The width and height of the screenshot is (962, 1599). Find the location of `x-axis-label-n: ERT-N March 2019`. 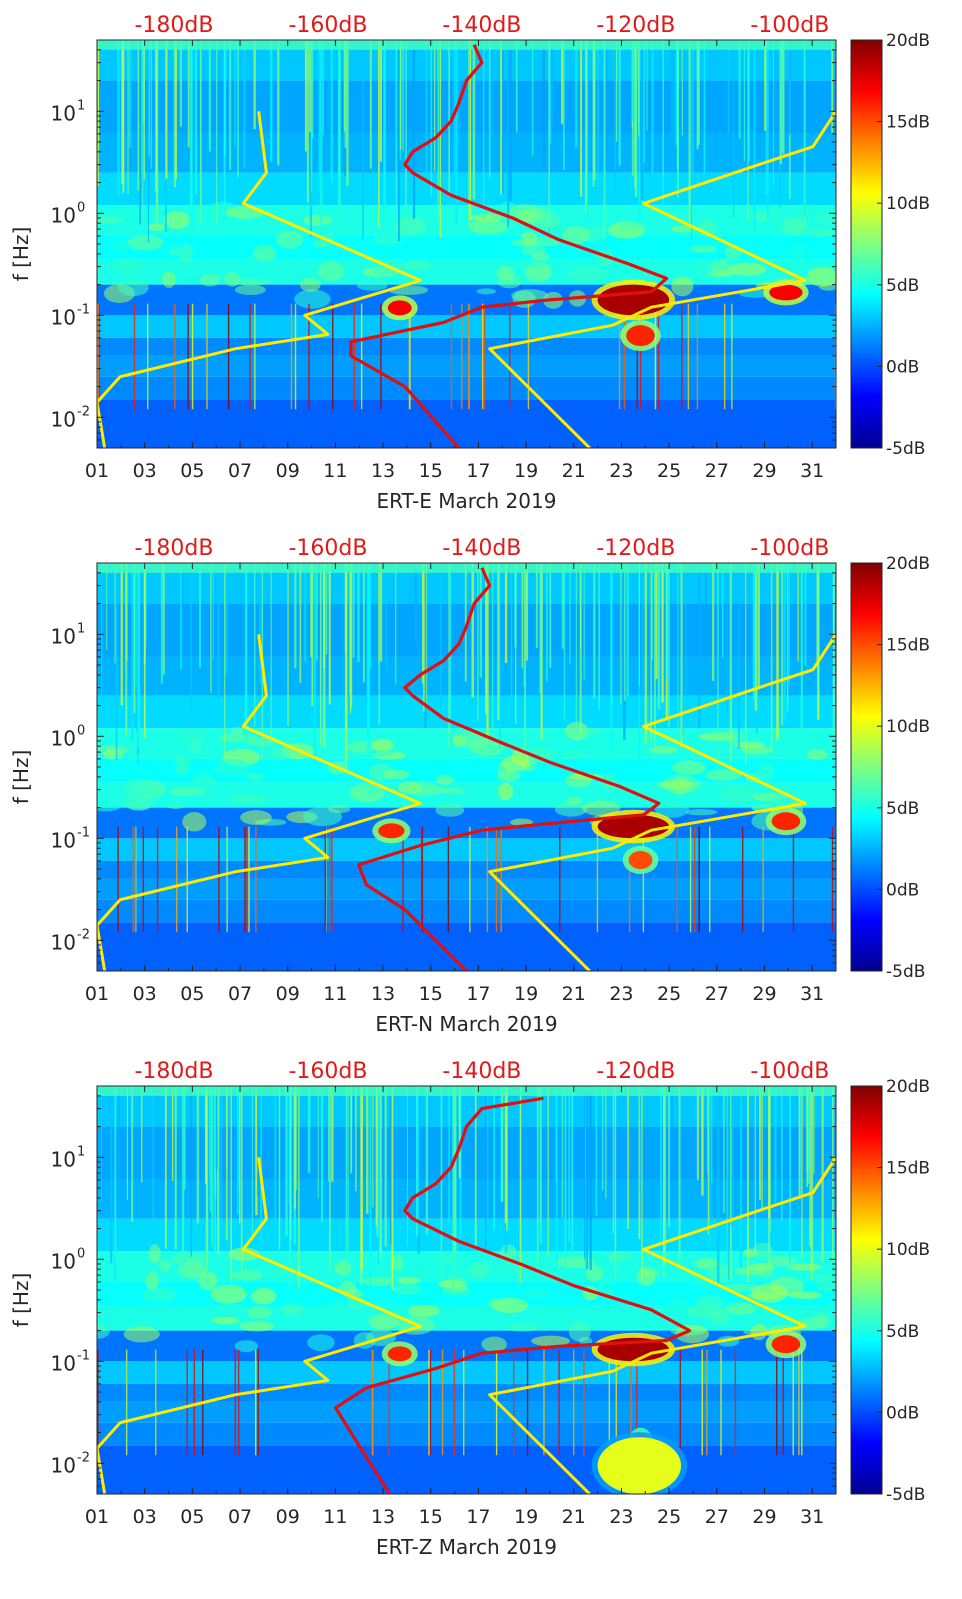

x-axis-label-n: ERT-N March 2019 is located at coordinates (466, 1024).